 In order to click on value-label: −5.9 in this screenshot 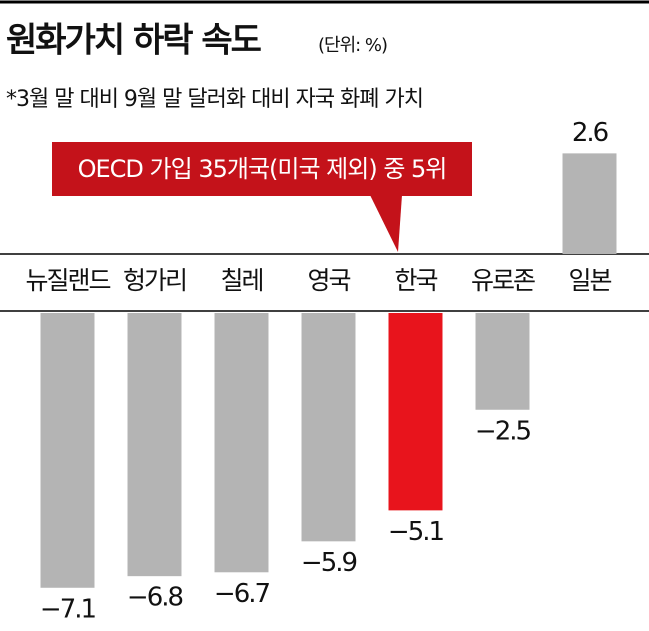, I will do `click(329, 563)`.